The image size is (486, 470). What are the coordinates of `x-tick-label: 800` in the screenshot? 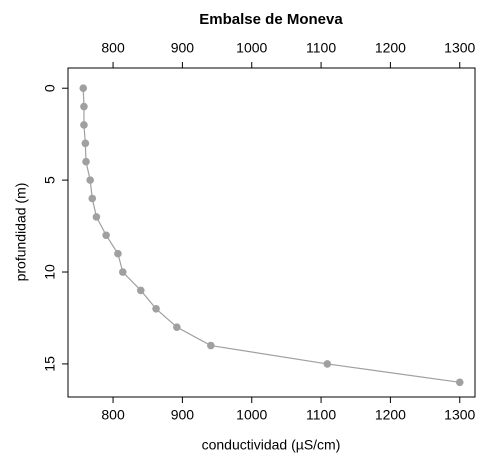 It's located at (113, 415).